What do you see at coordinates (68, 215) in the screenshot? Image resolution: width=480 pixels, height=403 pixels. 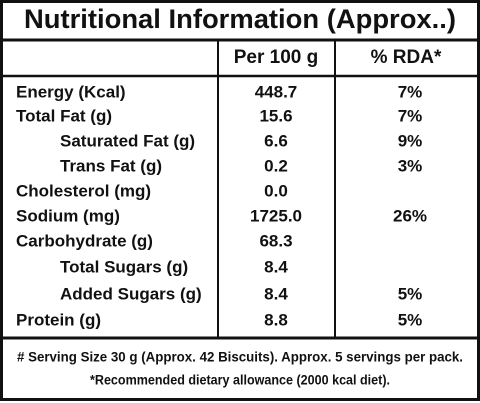 I see `nutrient-name: Sodium (mg)` at bounding box center [68, 215].